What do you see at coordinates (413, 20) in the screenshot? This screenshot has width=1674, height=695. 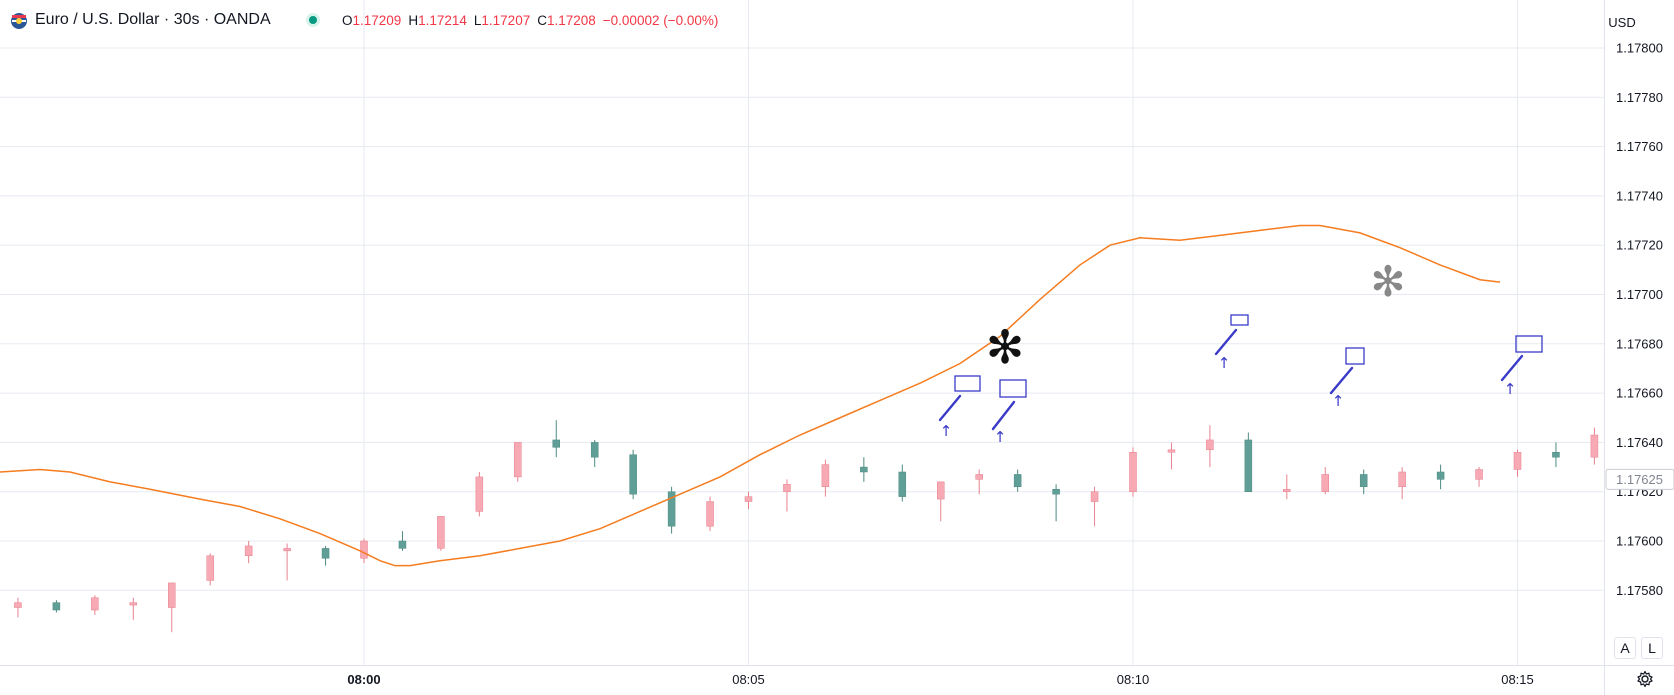 I see `ohlc-key: H` at bounding box center [413, 20].